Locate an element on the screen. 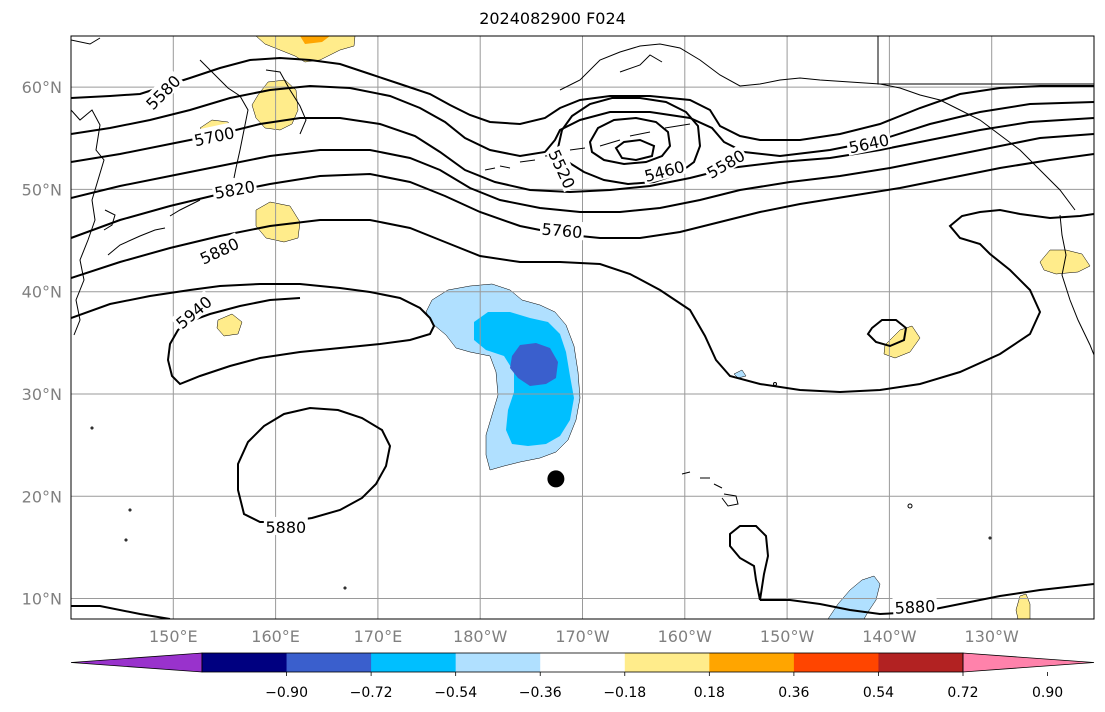  contour-5880-high is located at coordinates (314, 464).